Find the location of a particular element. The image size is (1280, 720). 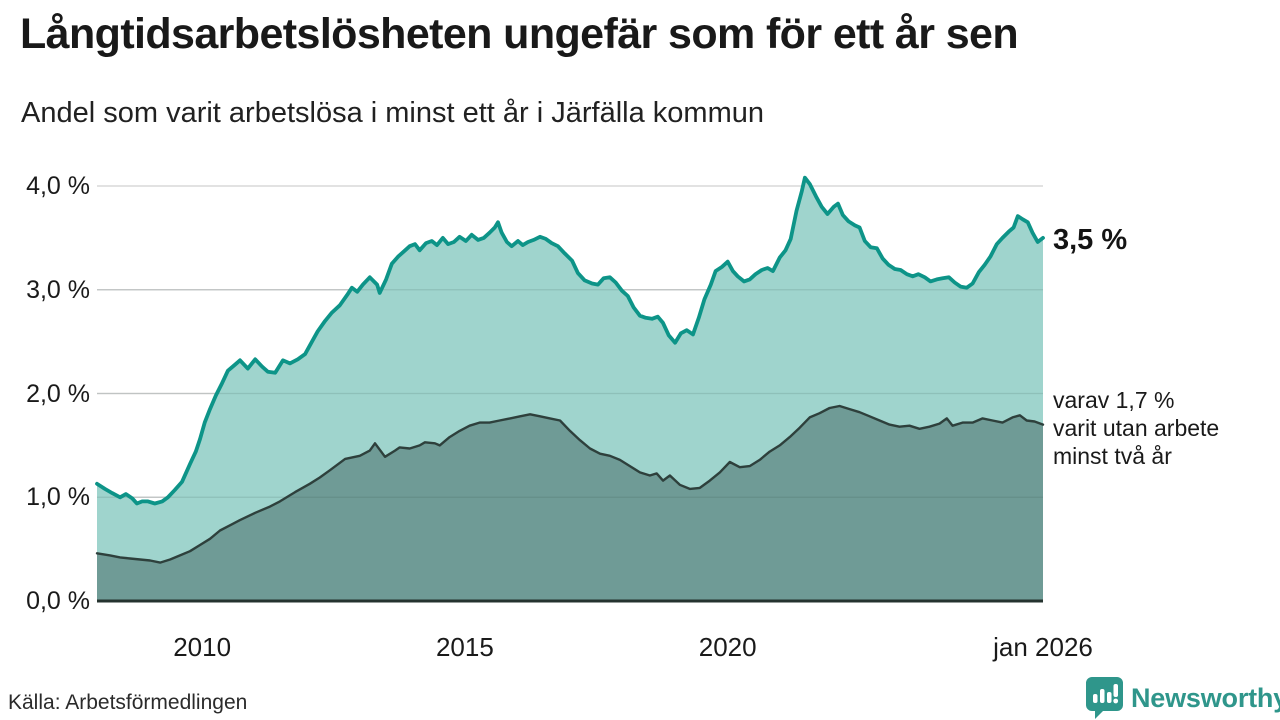

x-axis-tick-jan-2026: jan 2026 is located at coordinates (1043, 647).